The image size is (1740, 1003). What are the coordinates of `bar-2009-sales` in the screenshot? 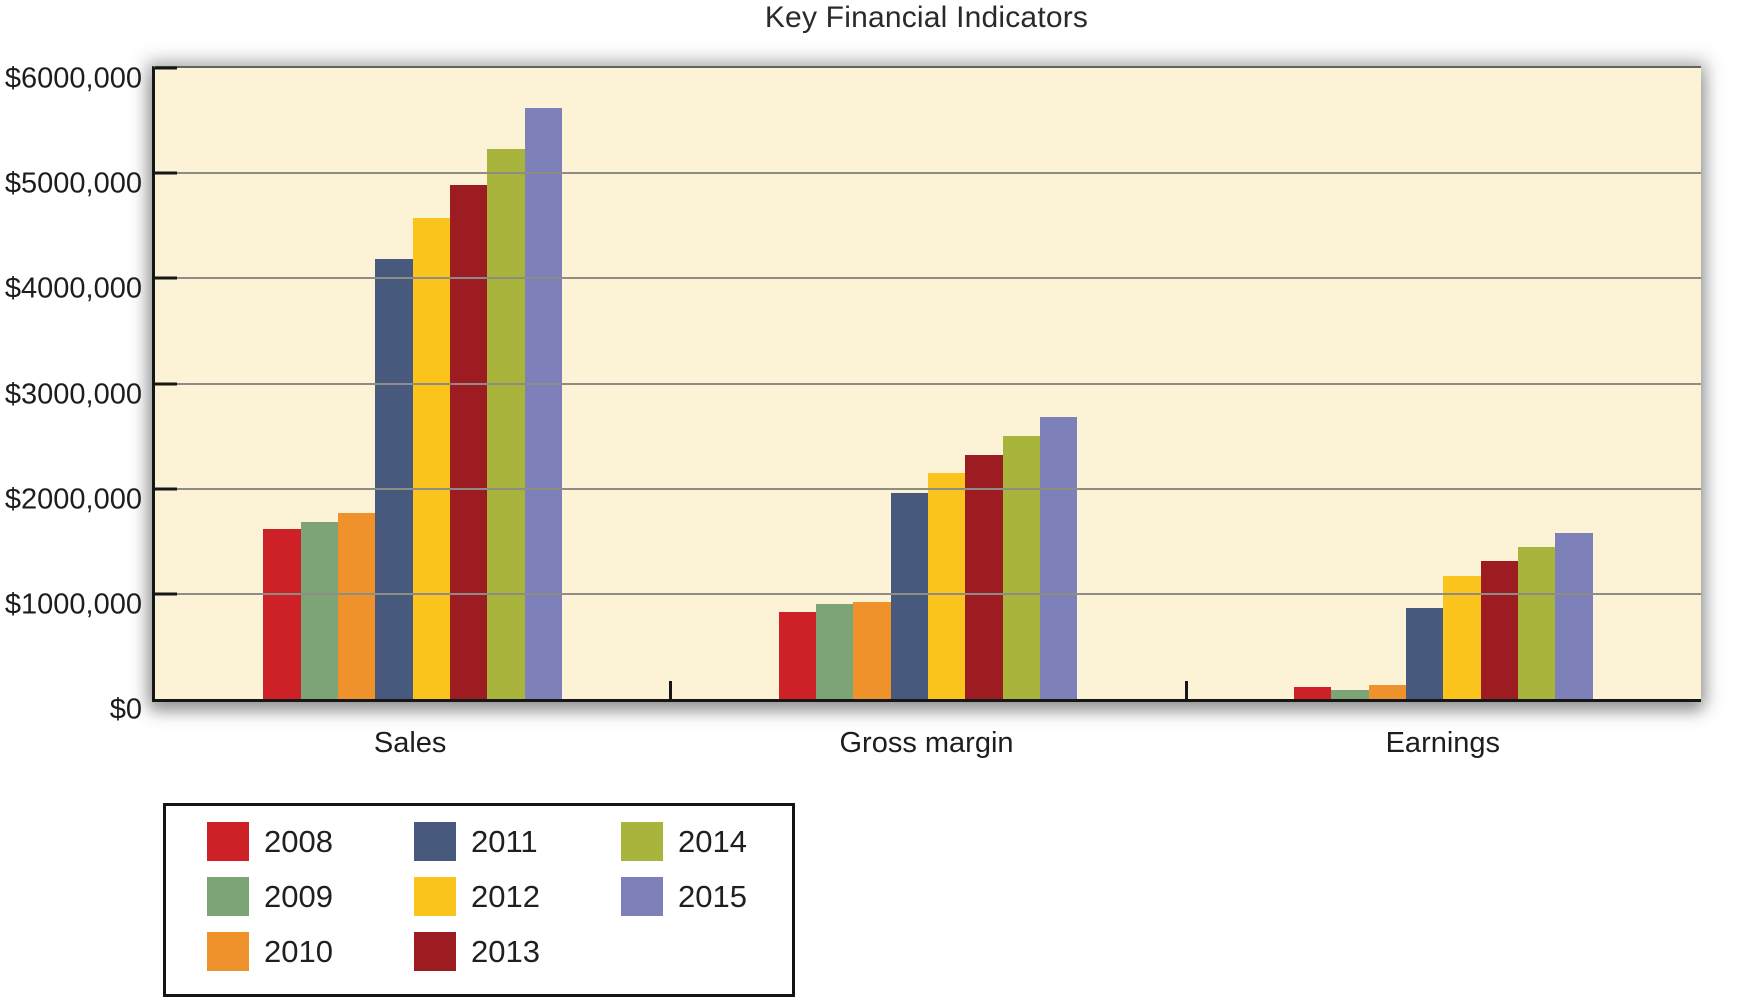 It's located at (319, 610).